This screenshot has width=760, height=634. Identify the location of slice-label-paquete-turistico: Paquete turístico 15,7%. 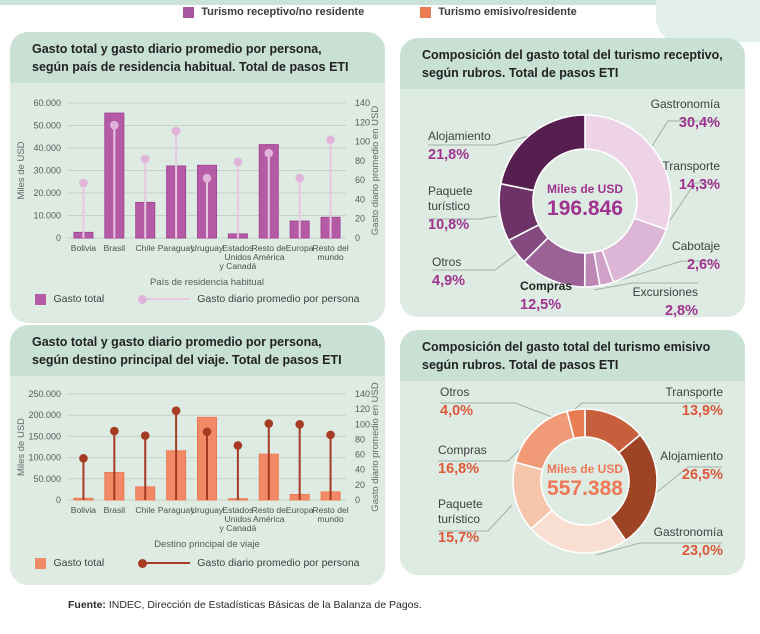
(460, 521).